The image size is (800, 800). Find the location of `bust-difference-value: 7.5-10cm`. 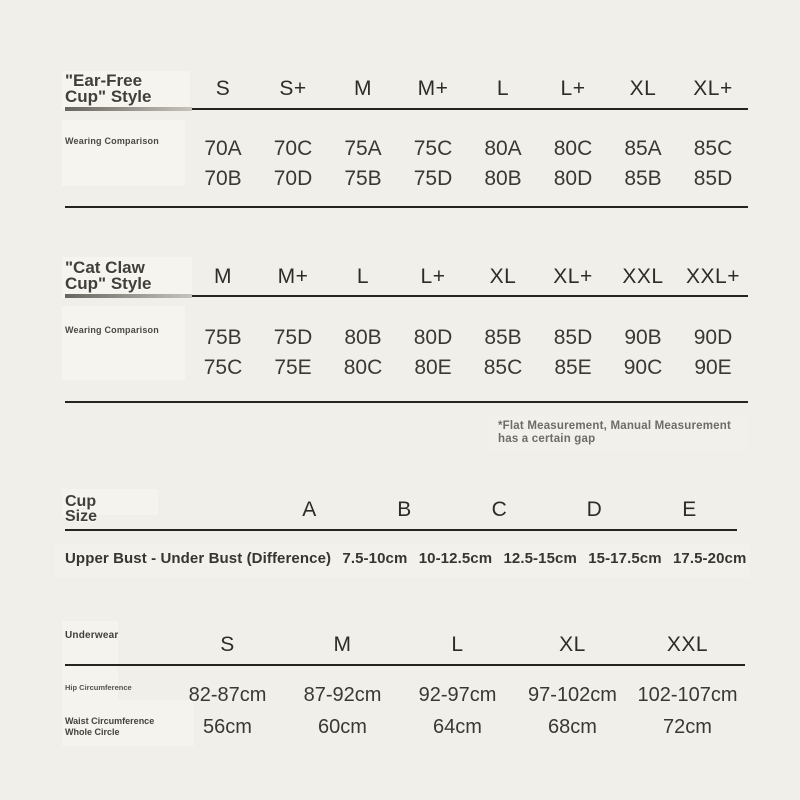

bust-difference-value: 7.5-10cm is located at coordinates (375, 558).